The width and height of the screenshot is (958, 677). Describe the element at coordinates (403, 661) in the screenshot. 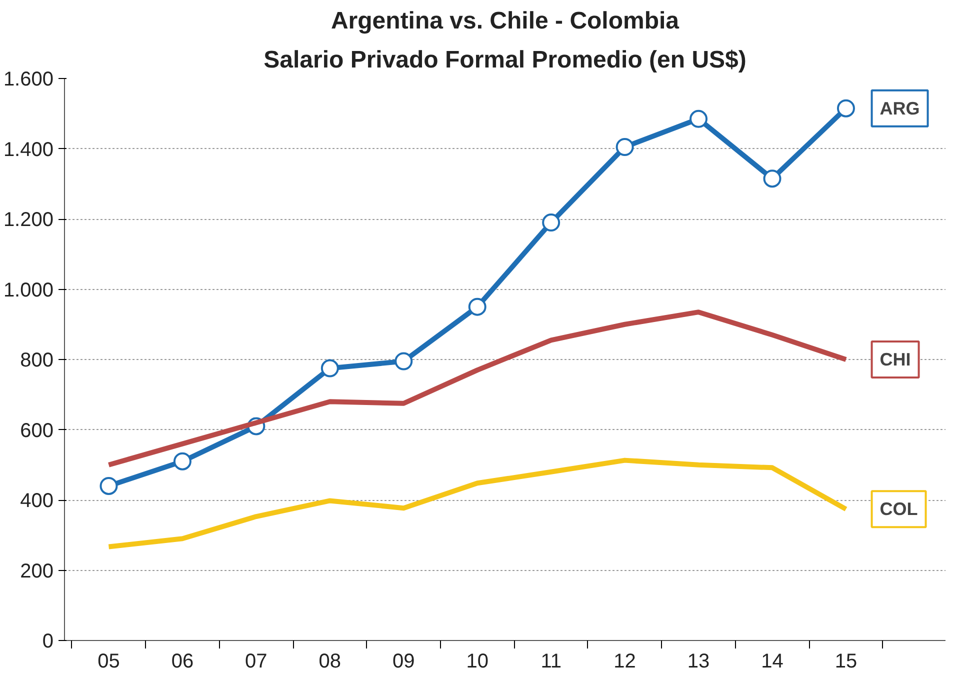

I see `x-tick-label: 09` at that location.